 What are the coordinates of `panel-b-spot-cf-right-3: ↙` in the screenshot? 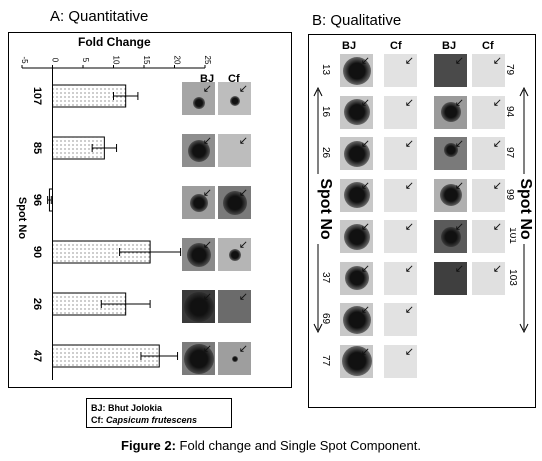 It's located at (488, 195).